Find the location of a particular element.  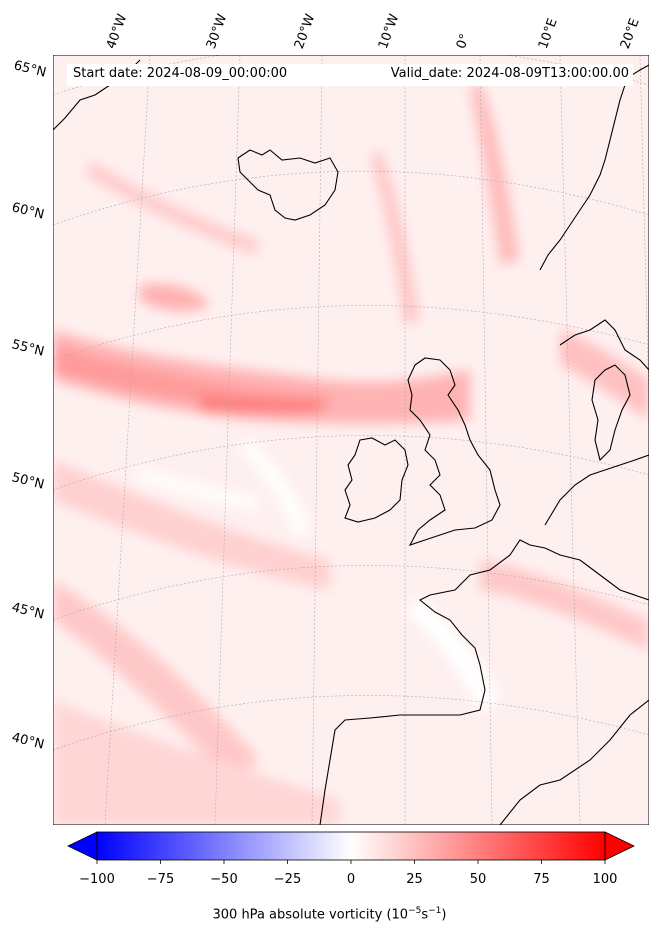

colorbar-label-end: ) is located at coordinates (444, 915).